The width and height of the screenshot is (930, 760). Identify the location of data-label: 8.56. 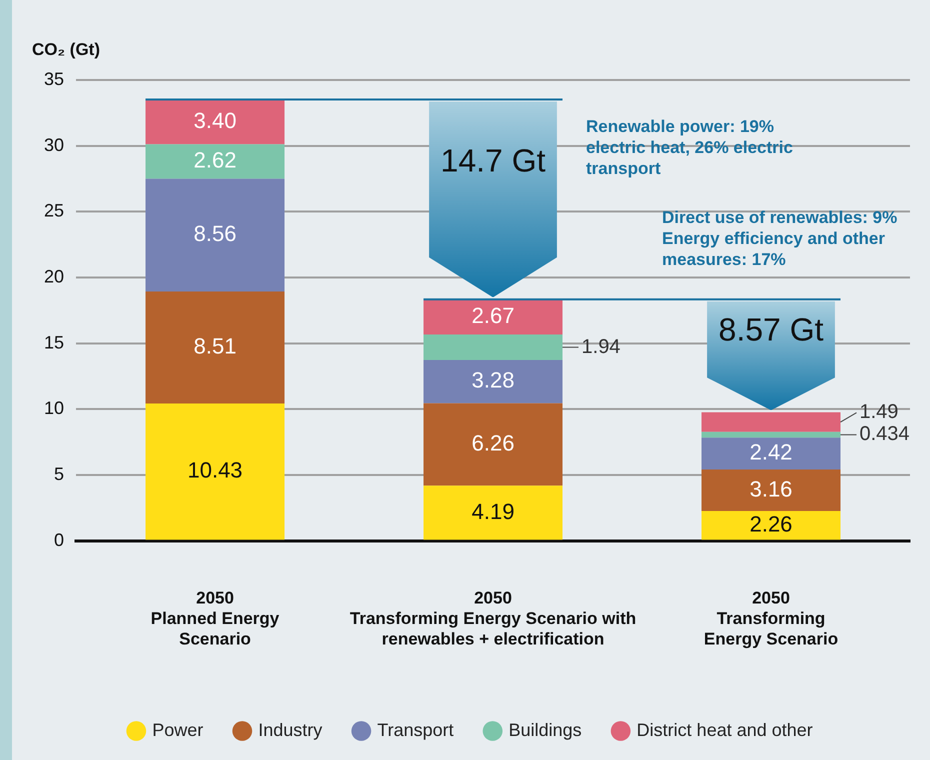
(215, 233).